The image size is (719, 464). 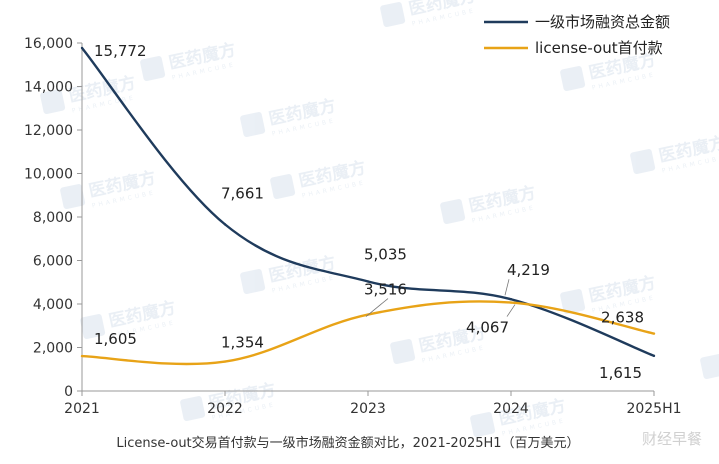 What do you see at coordinates (622, 318) in the screenshot?
I see `data-label: 2,638` at bounding box center [622, 318].